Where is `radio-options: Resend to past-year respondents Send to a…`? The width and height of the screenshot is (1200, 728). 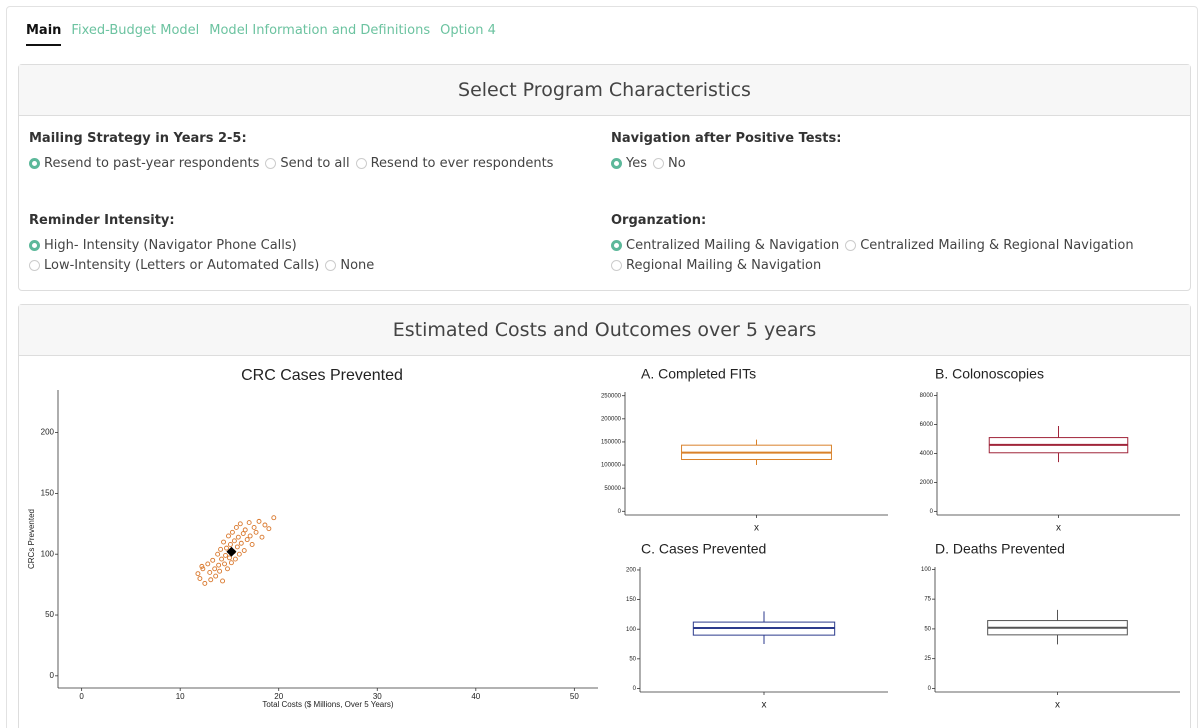
radio-options: Resend to past-year respondents Send to a… is located at coordinates (314, 163).